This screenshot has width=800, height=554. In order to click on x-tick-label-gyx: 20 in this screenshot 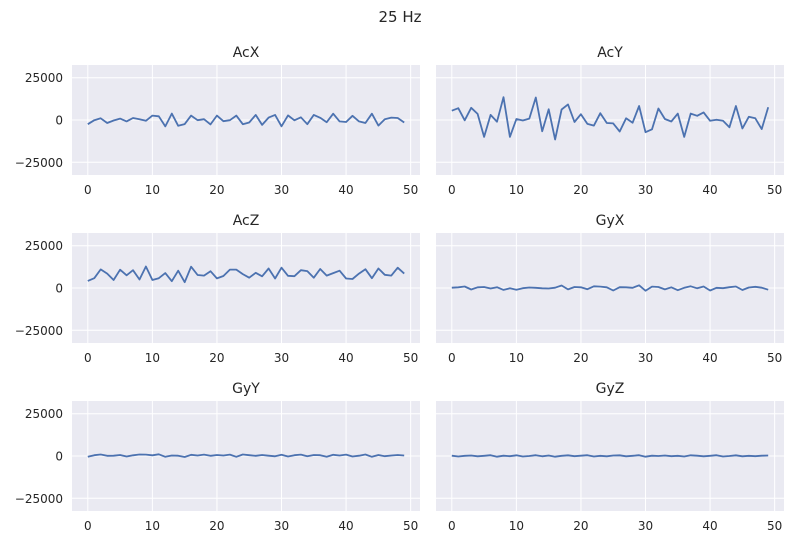, I will do `click(580, 358)`.